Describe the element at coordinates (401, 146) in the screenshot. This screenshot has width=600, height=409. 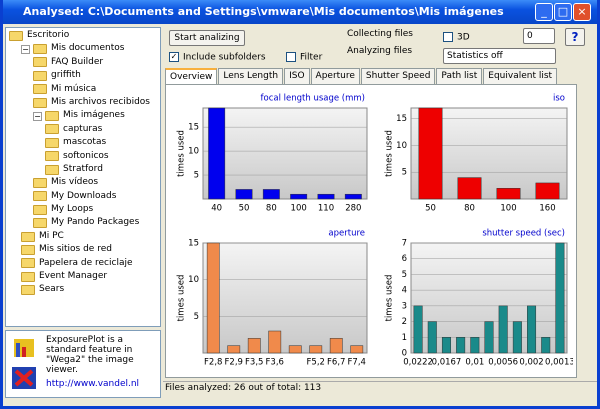
I see `y-tick-label: 10` at that location.